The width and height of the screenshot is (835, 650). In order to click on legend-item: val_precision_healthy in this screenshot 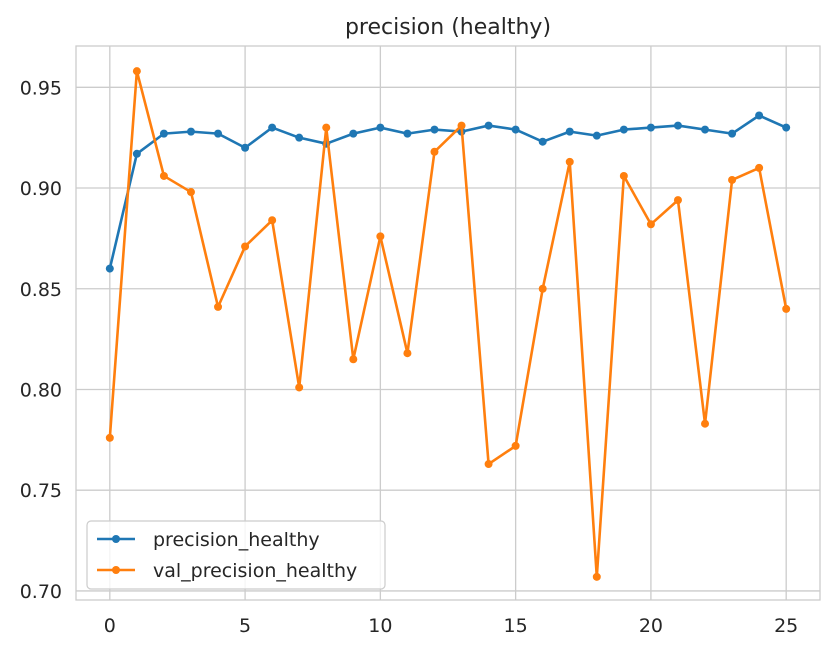, I will do `click(227, 571)`.